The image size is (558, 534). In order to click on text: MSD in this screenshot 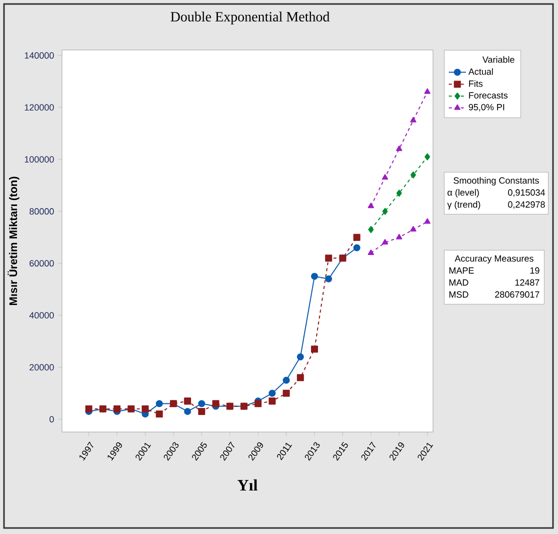, I will do `click(458, 294)`.